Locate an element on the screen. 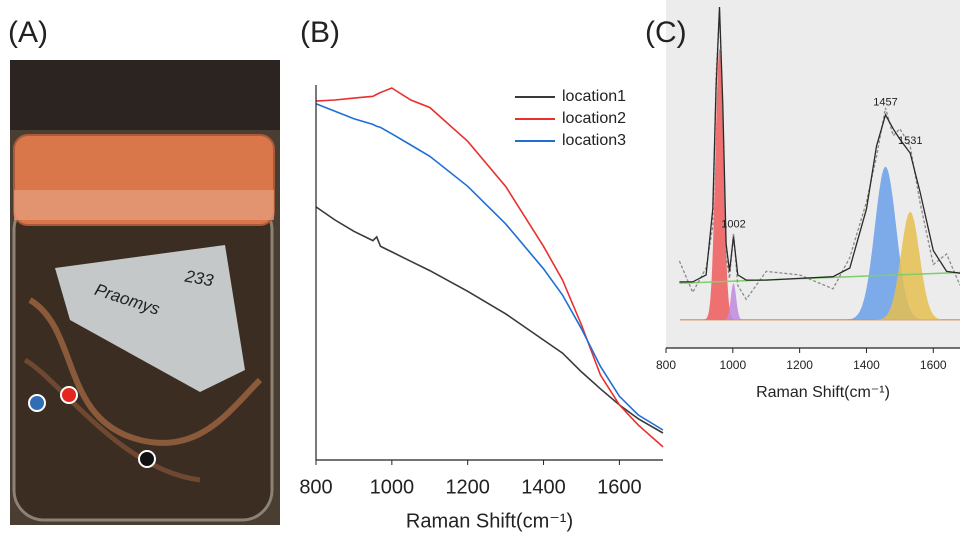  tag is located at coordinates (150, 318).